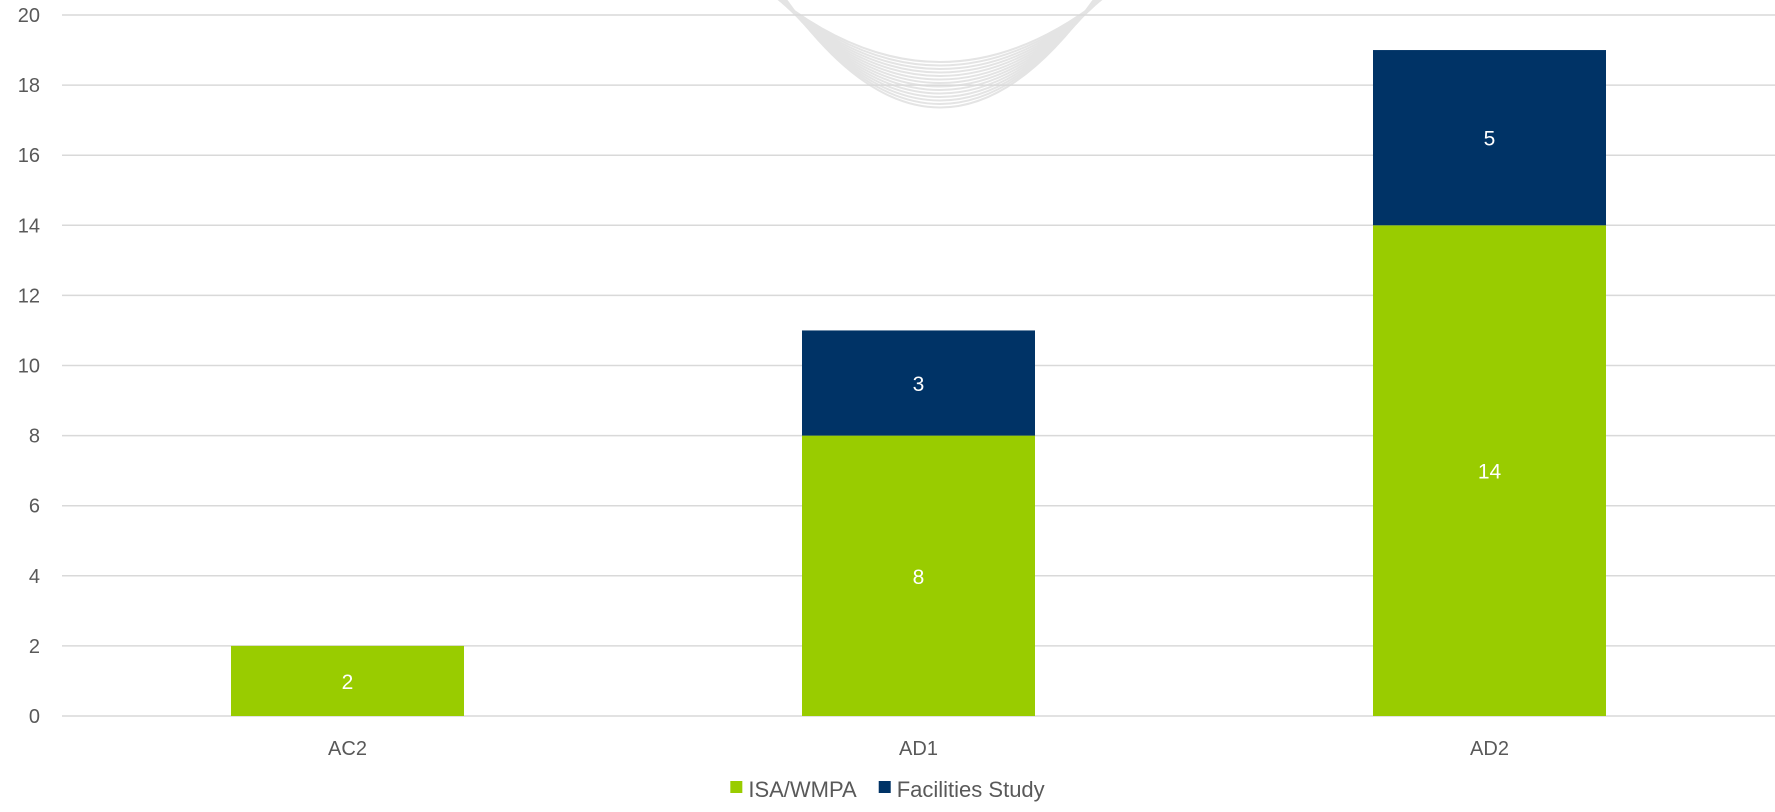  I want to click on bar-segment-ac2-isa-wmpa, so click(347, 680).